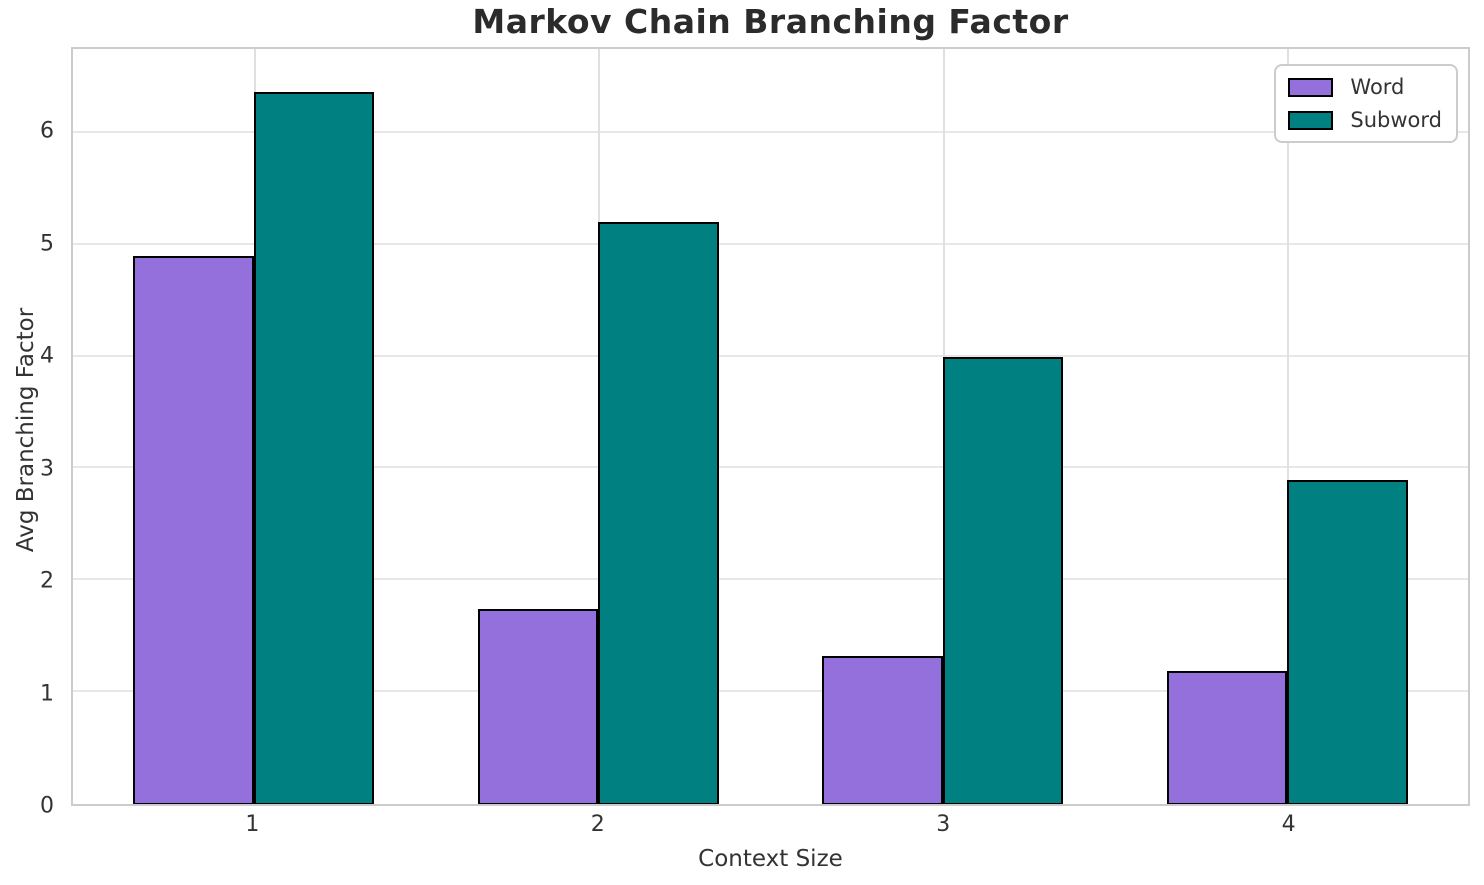  What do you see at coordinates (1311, 87) in the screenshot?
I see `legend-swatch-word` at bounding box center [1311, 87].